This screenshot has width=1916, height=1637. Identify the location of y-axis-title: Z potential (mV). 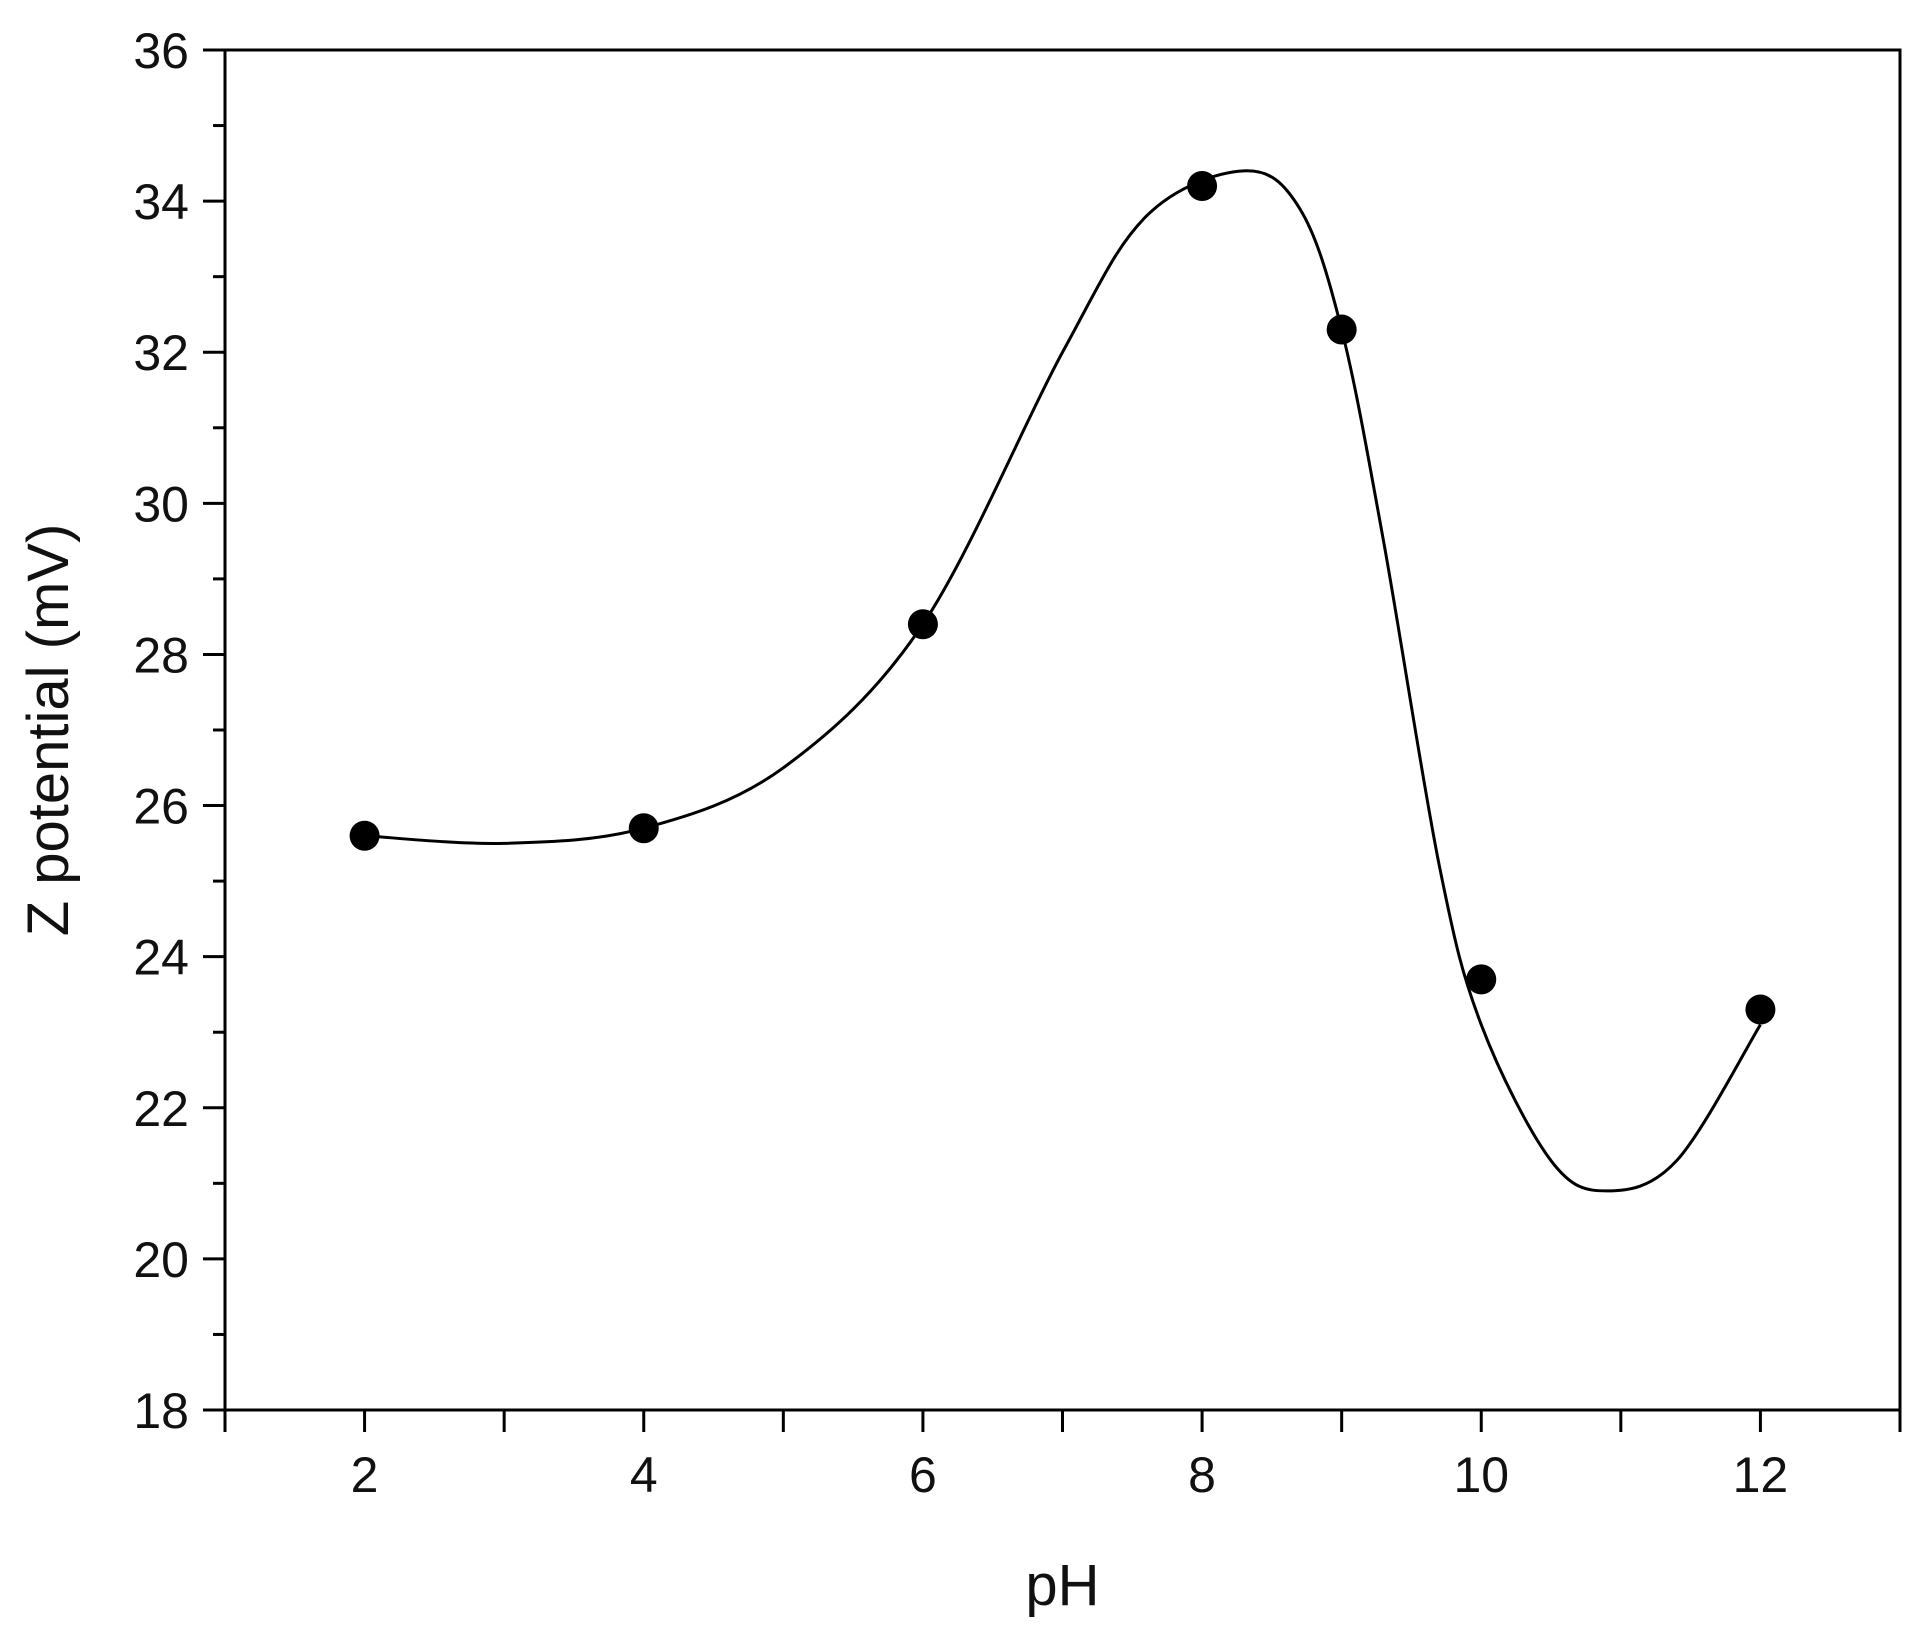
(48, 730).